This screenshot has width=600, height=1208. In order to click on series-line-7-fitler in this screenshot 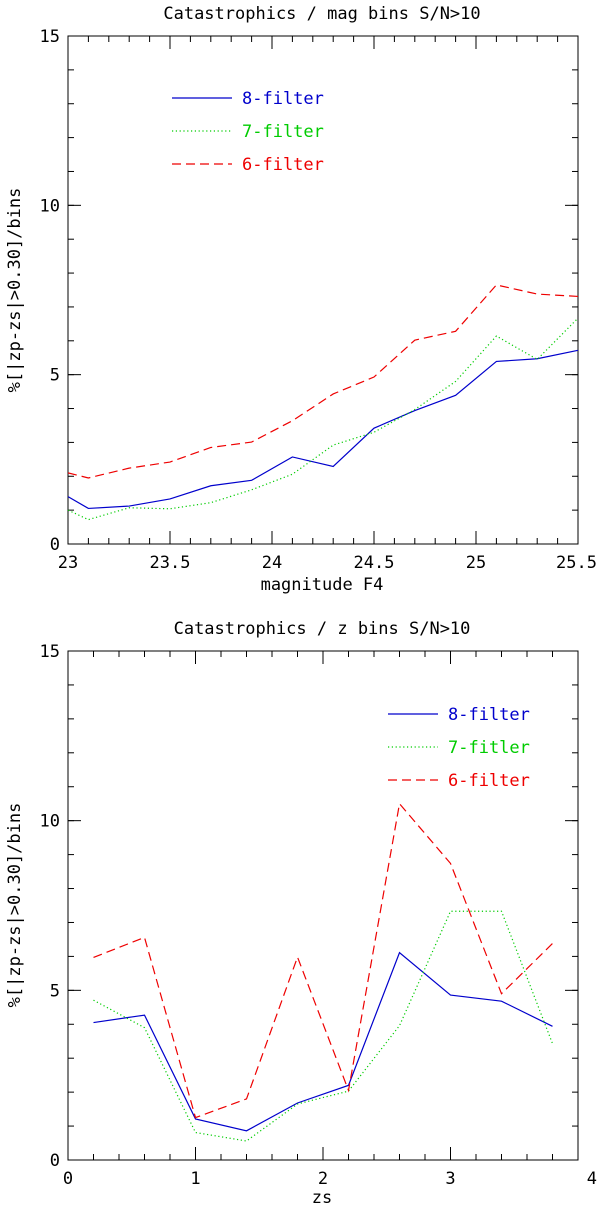, I will do `click(323, 1026)`.